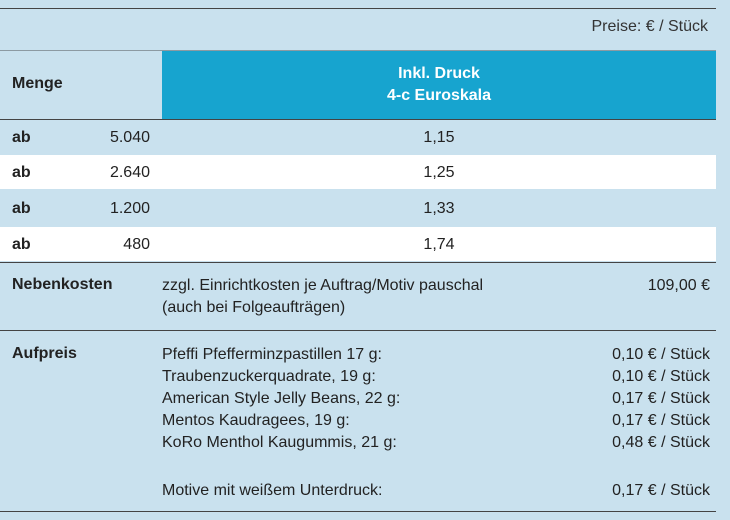  Describe the element at coordinates (678, 285) in the screenshot. I see `nebenkosten-amount: 109,00 €` at that location.